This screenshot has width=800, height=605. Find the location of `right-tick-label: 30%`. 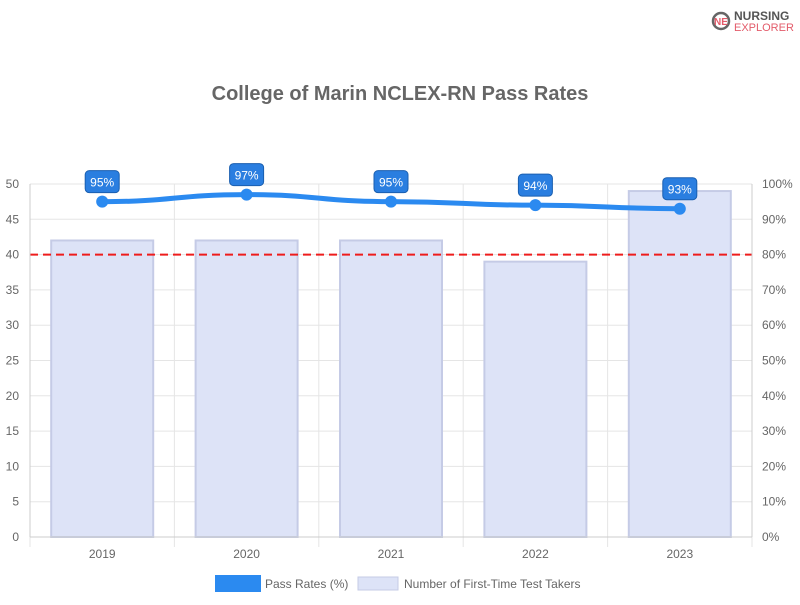

right-tick-label: 30% is located at coordinates (774, 431).